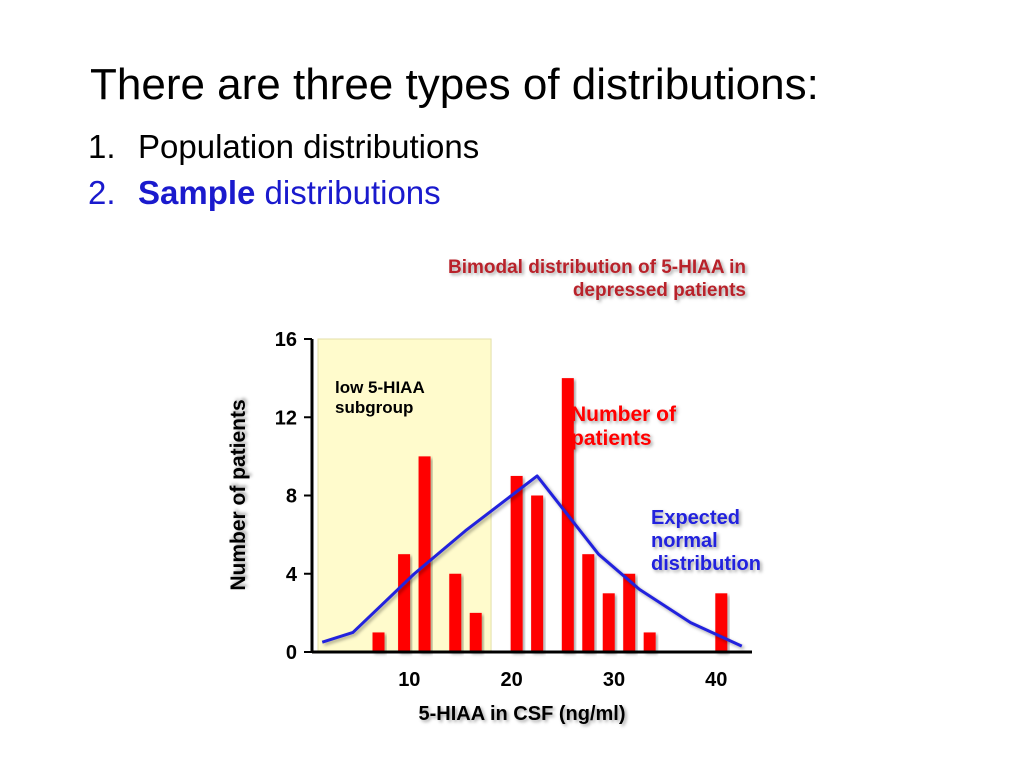 Image resolution: width=1024 pixels, height=768 pixels. I want to click on list-item-population: 1. Population distributions, so click(283, 147).